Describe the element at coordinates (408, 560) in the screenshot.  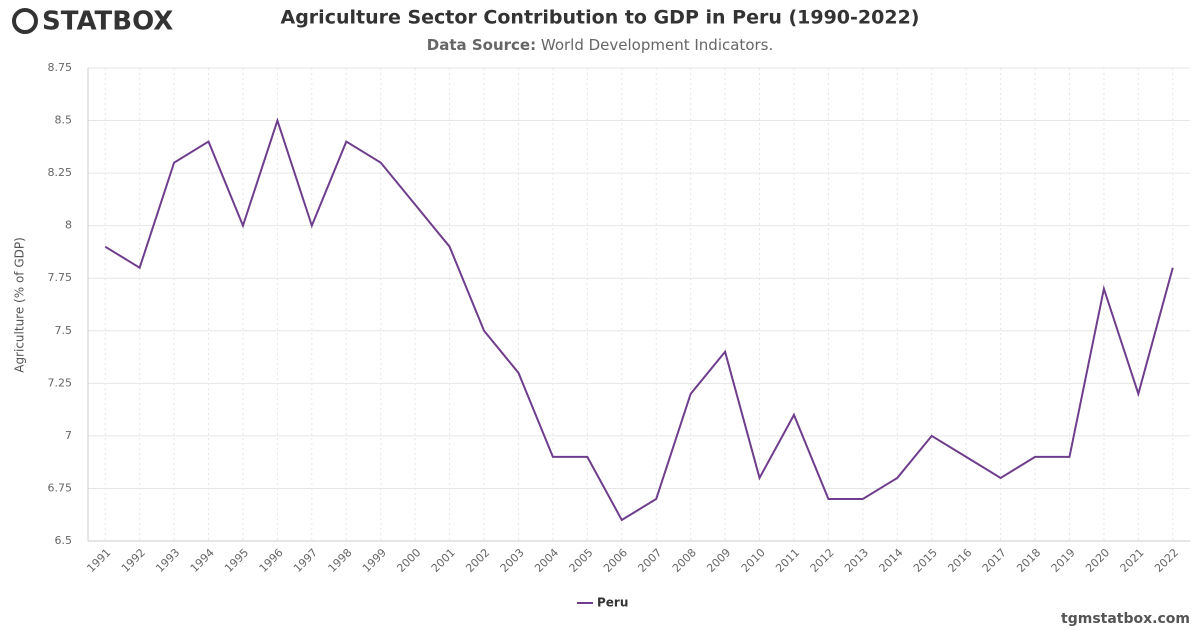
I see `x-tick-label: 2000` at that location.